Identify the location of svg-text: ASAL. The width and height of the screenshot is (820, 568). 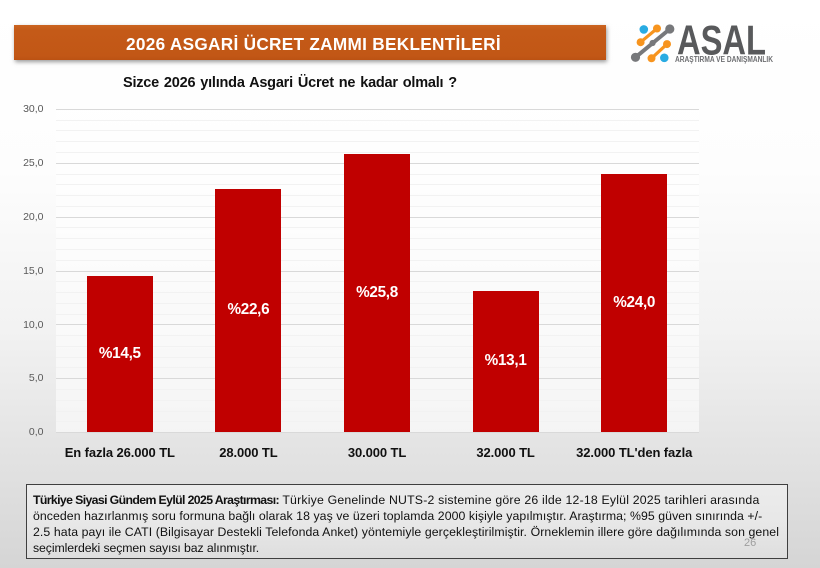
(721, 40).